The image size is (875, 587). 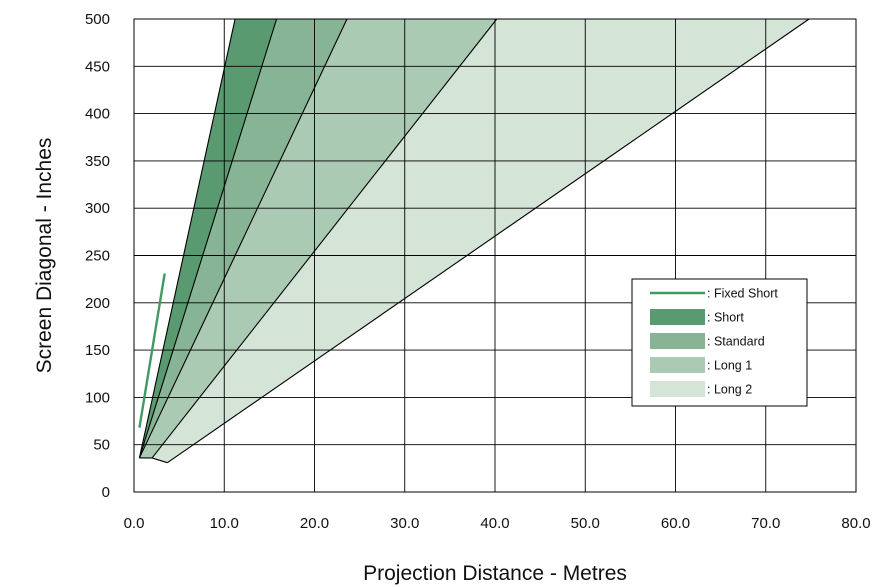 What do you see at coordinates (729, 366) in the screenshot?
I see `legend-label-long-1: : Long 1` at bounding box center [729, 366].